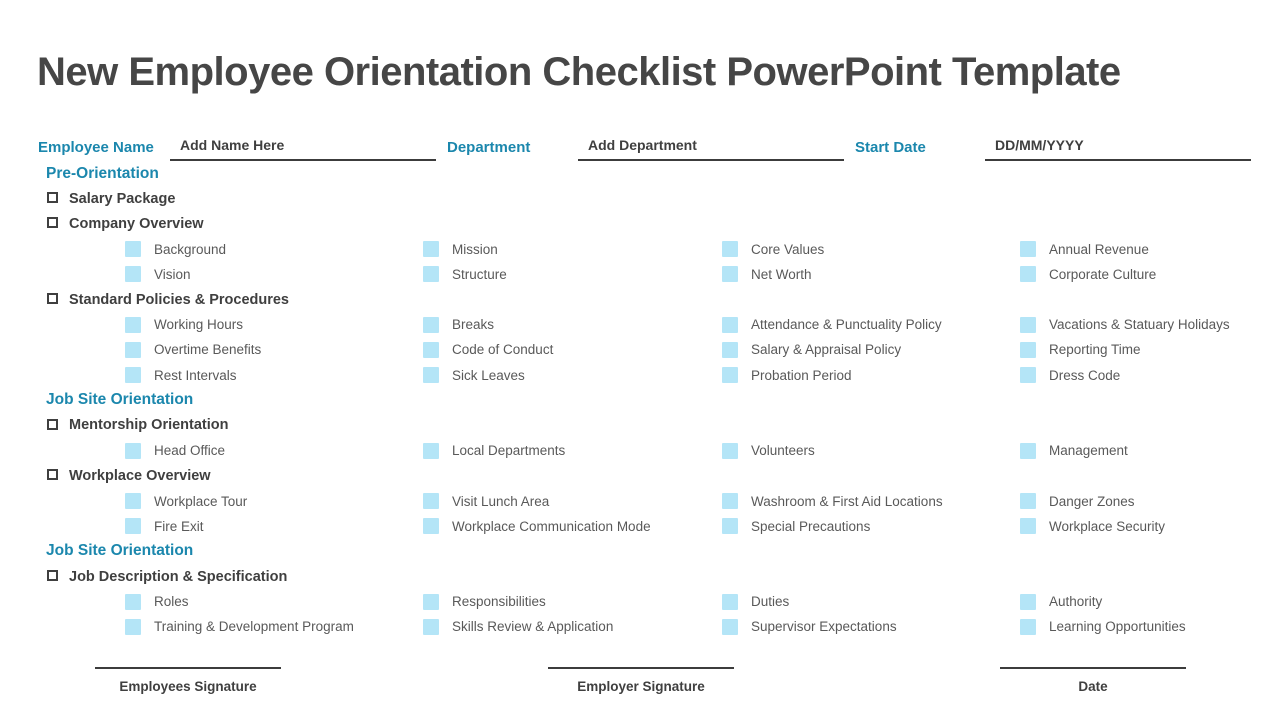 The image size is (1280, 720). I want to click on checklist-item: Learning Opportunities, so click(1136, 626).